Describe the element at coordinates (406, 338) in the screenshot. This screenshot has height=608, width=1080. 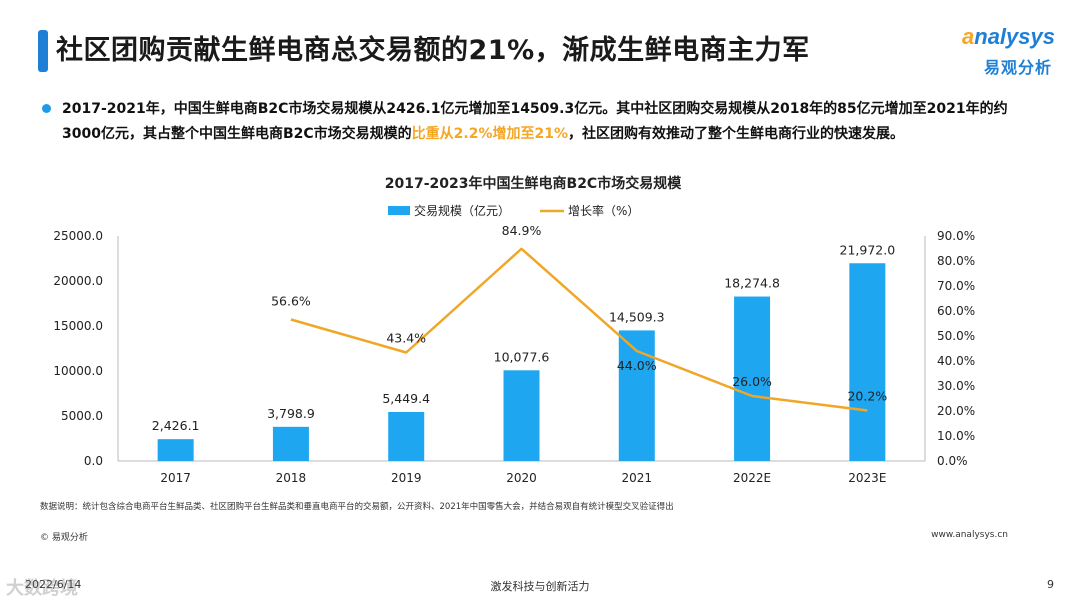
I see `growth-rate-label: 43.4%` at that location.